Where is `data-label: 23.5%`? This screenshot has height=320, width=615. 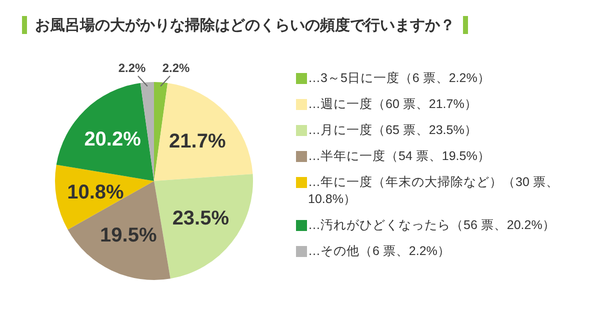
data-label: 23.5% is located at coordinates (201, 219).